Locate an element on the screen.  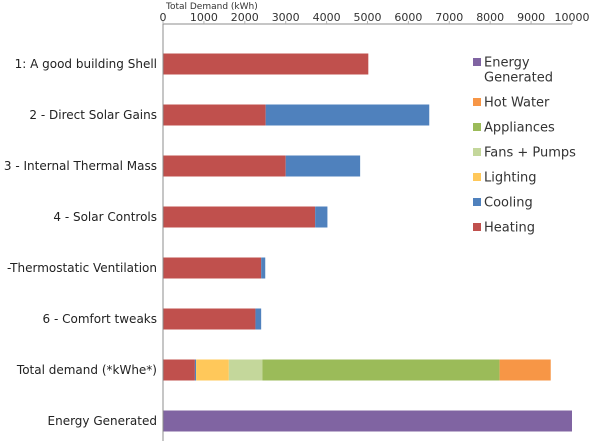
x-tick-label: 2000 is located at coordinates (245, 17).